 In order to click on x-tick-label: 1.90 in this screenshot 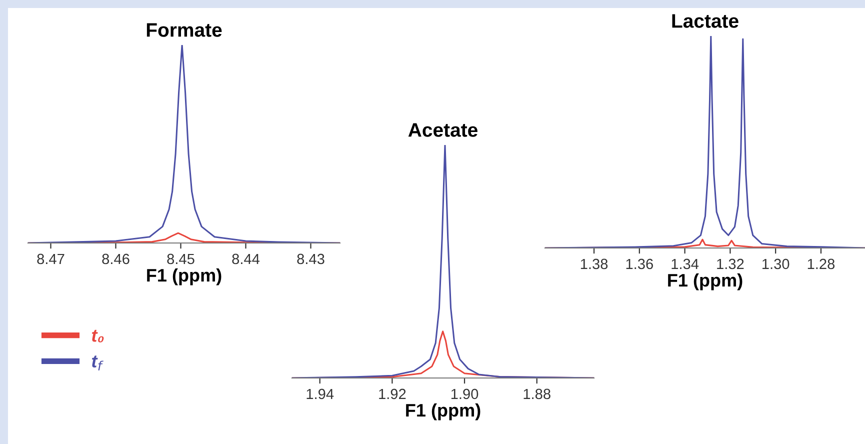, I will do `click(464, 394)`.